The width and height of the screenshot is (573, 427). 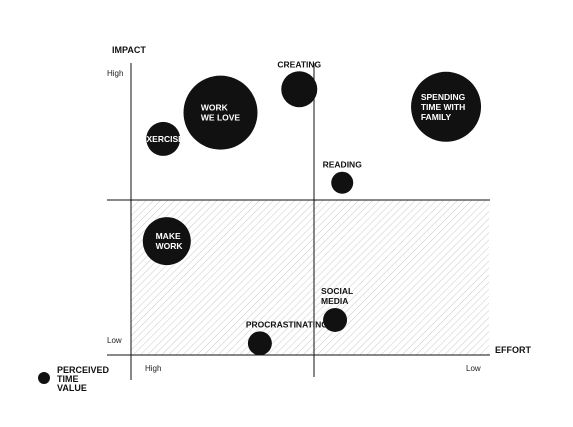 What do you see at coordinates (168, 236) in the screenshot?
I see `bubble-label-line: MAKE` at bounding box center [168, 236].